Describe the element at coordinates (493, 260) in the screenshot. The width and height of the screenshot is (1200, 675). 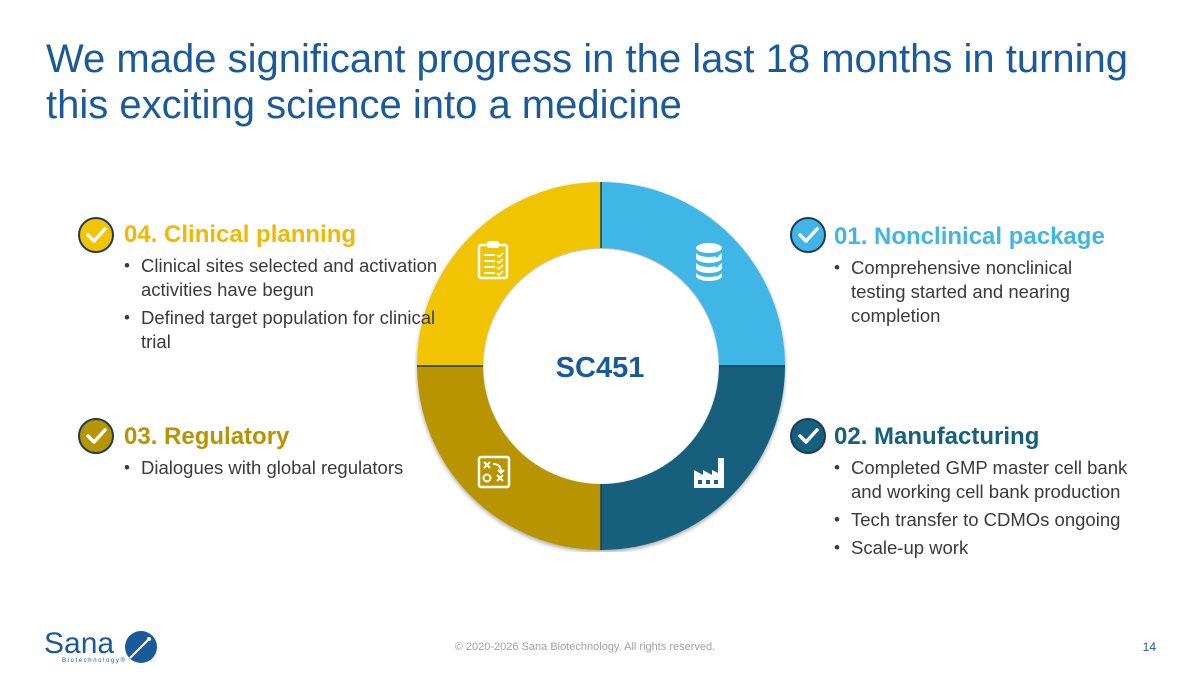
I see `clipboard-checklist-icon` at that location.